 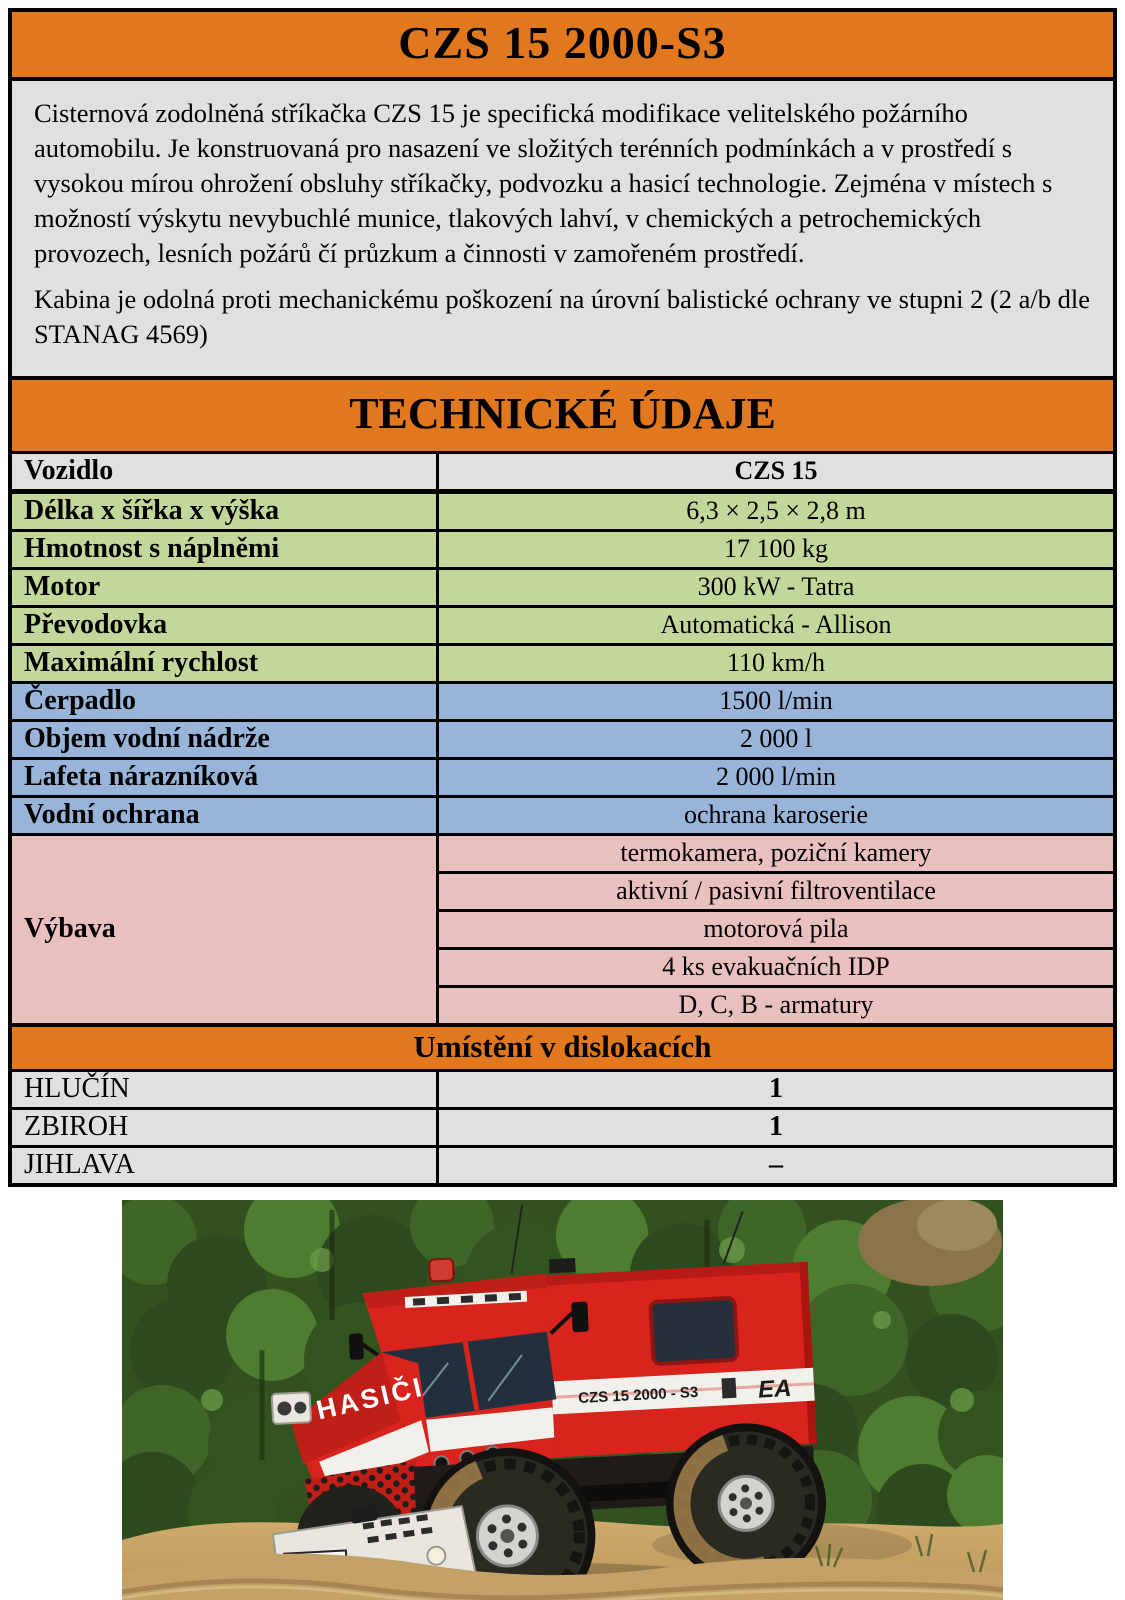 I want to click on row-label: Lafeta nárazníková, so click(x=225, y=777).